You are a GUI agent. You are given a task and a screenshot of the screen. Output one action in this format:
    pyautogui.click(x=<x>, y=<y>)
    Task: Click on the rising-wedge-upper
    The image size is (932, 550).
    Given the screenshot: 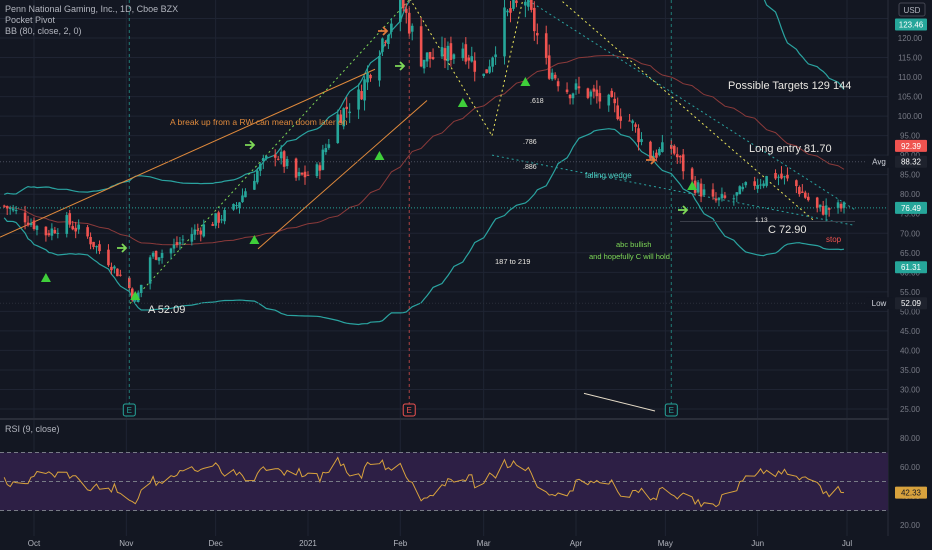 What is the action you would take?
    pyautogui.click(x=188, y=153)
    